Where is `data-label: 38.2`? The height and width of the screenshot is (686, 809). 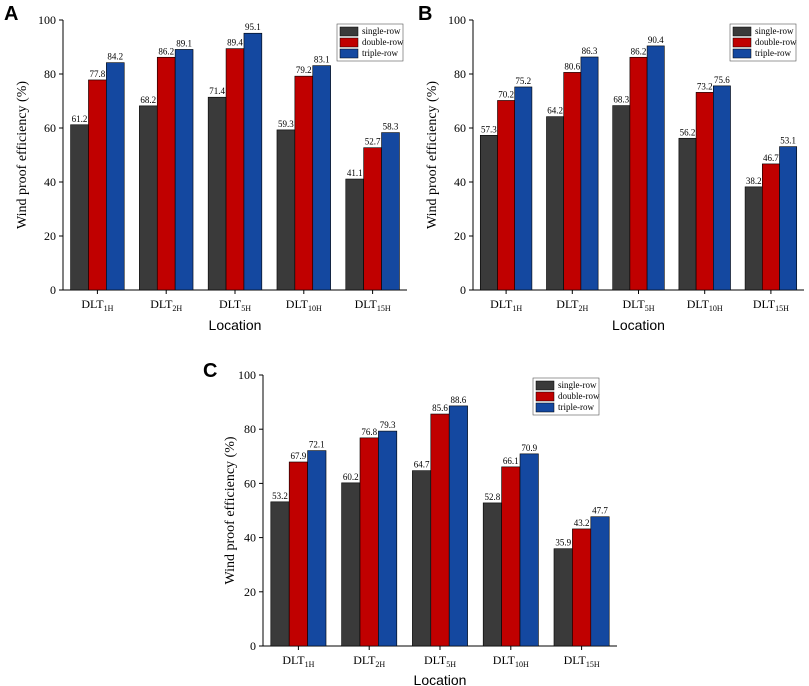 data-label: 38.2 is located at coordinates (754, 181).